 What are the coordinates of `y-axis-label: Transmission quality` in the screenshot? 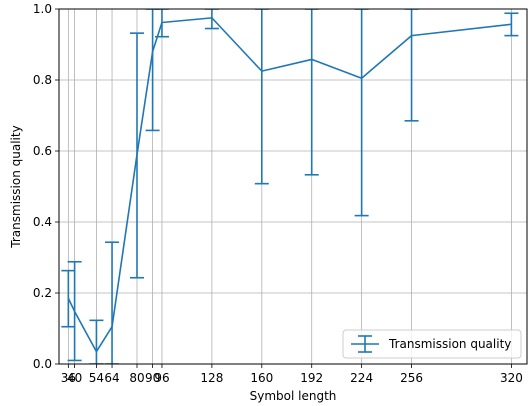 It's located at (16, 186).